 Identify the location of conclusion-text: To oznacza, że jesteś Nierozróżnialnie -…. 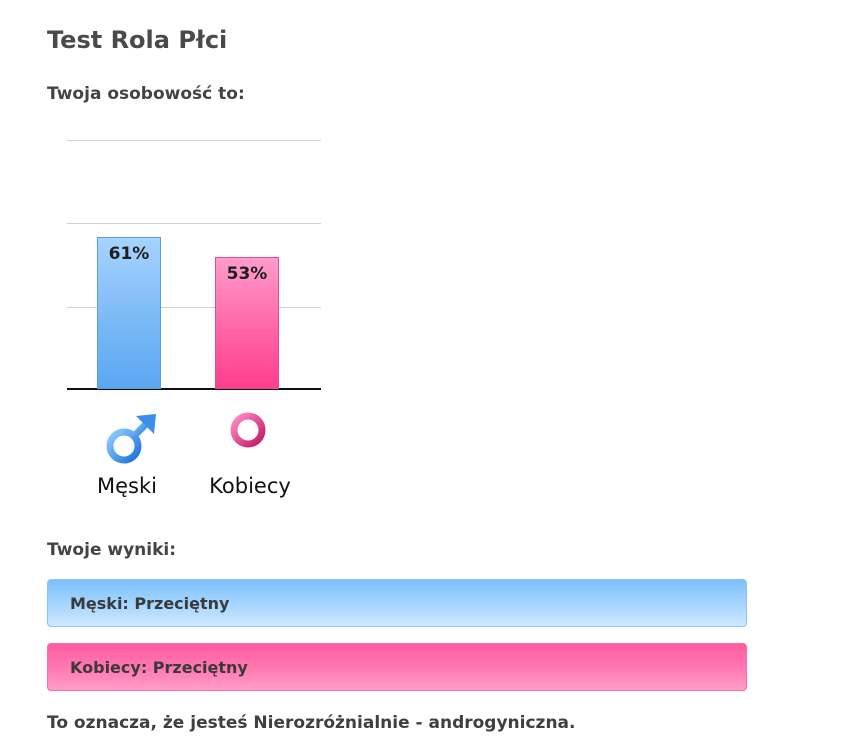
(311, 723).